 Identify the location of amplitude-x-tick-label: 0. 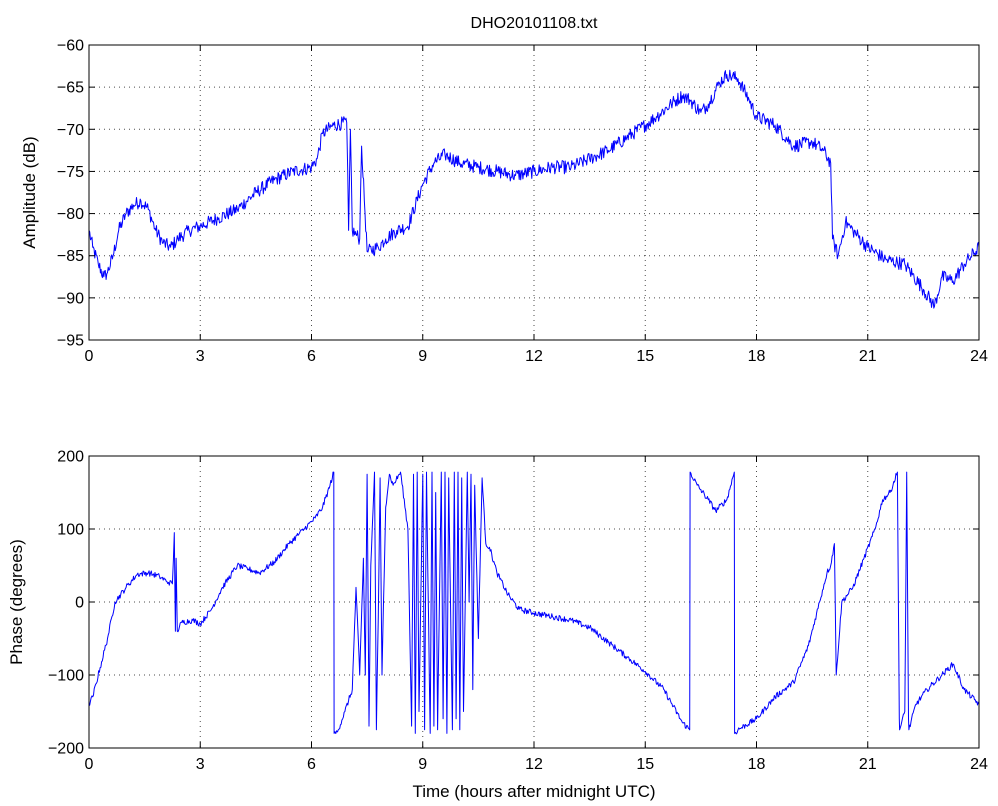
(89, 356).